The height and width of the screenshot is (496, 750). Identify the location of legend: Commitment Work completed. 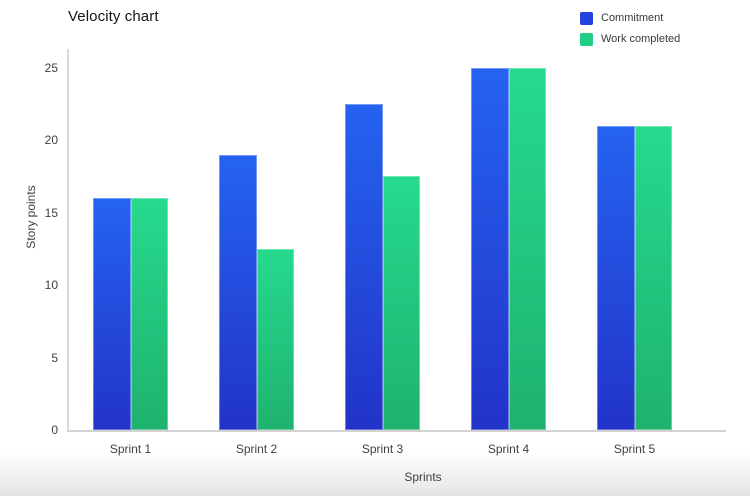
(630, 28).